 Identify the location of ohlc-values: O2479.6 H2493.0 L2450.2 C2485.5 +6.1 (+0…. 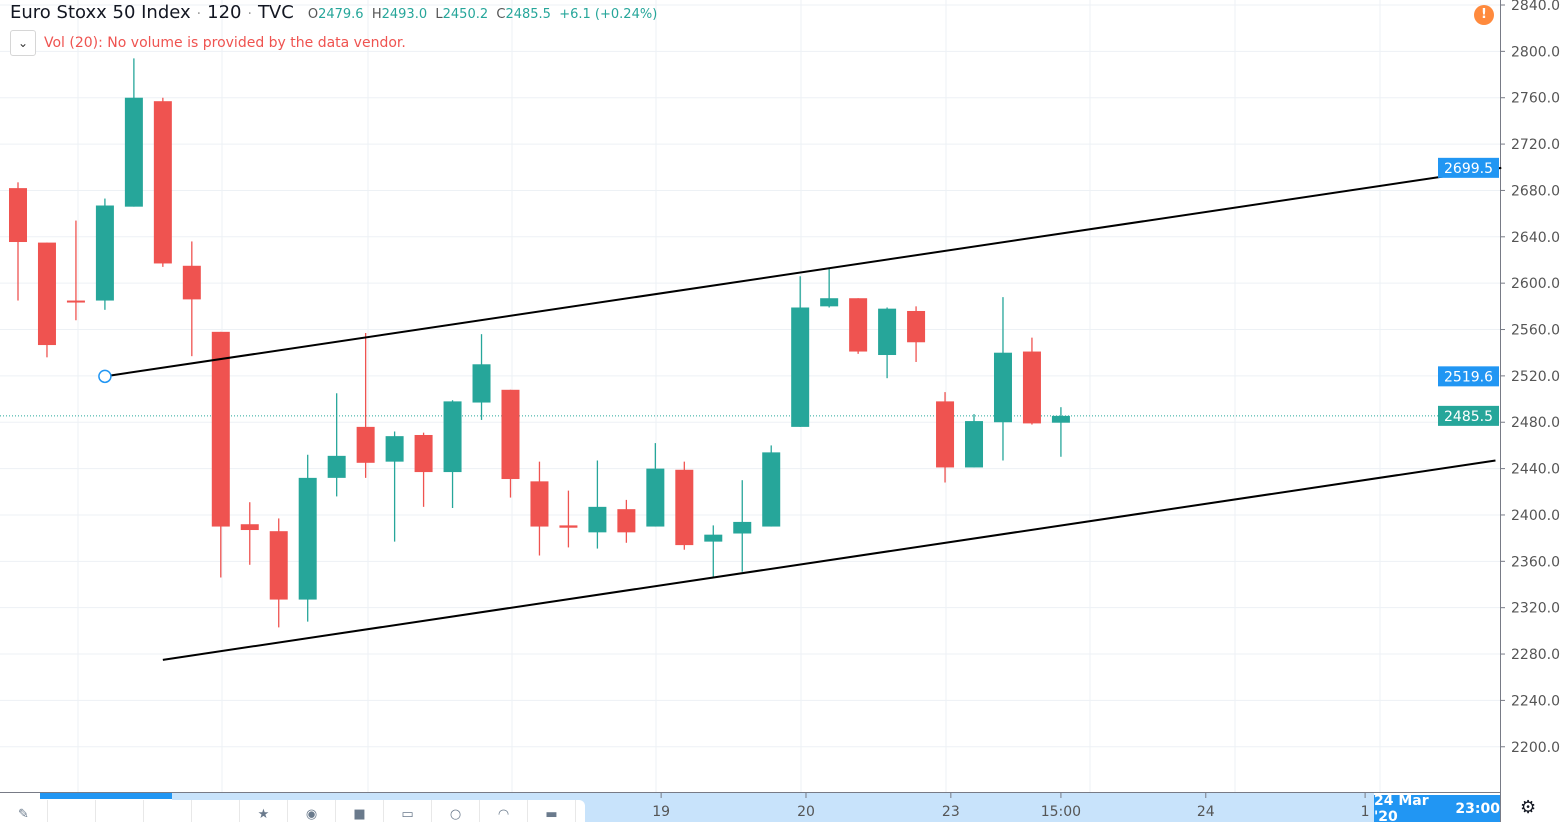
(482, 14).